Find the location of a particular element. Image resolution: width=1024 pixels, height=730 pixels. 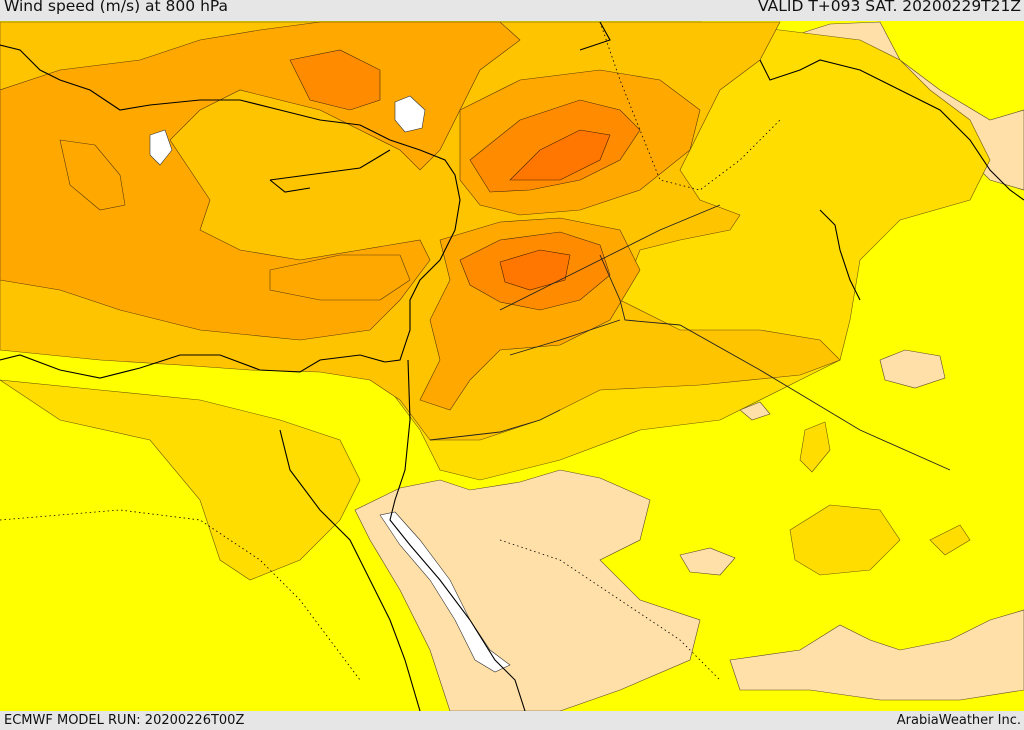

credit-label: ArabiaWeather Inc. is located at coordinates (958, 720).